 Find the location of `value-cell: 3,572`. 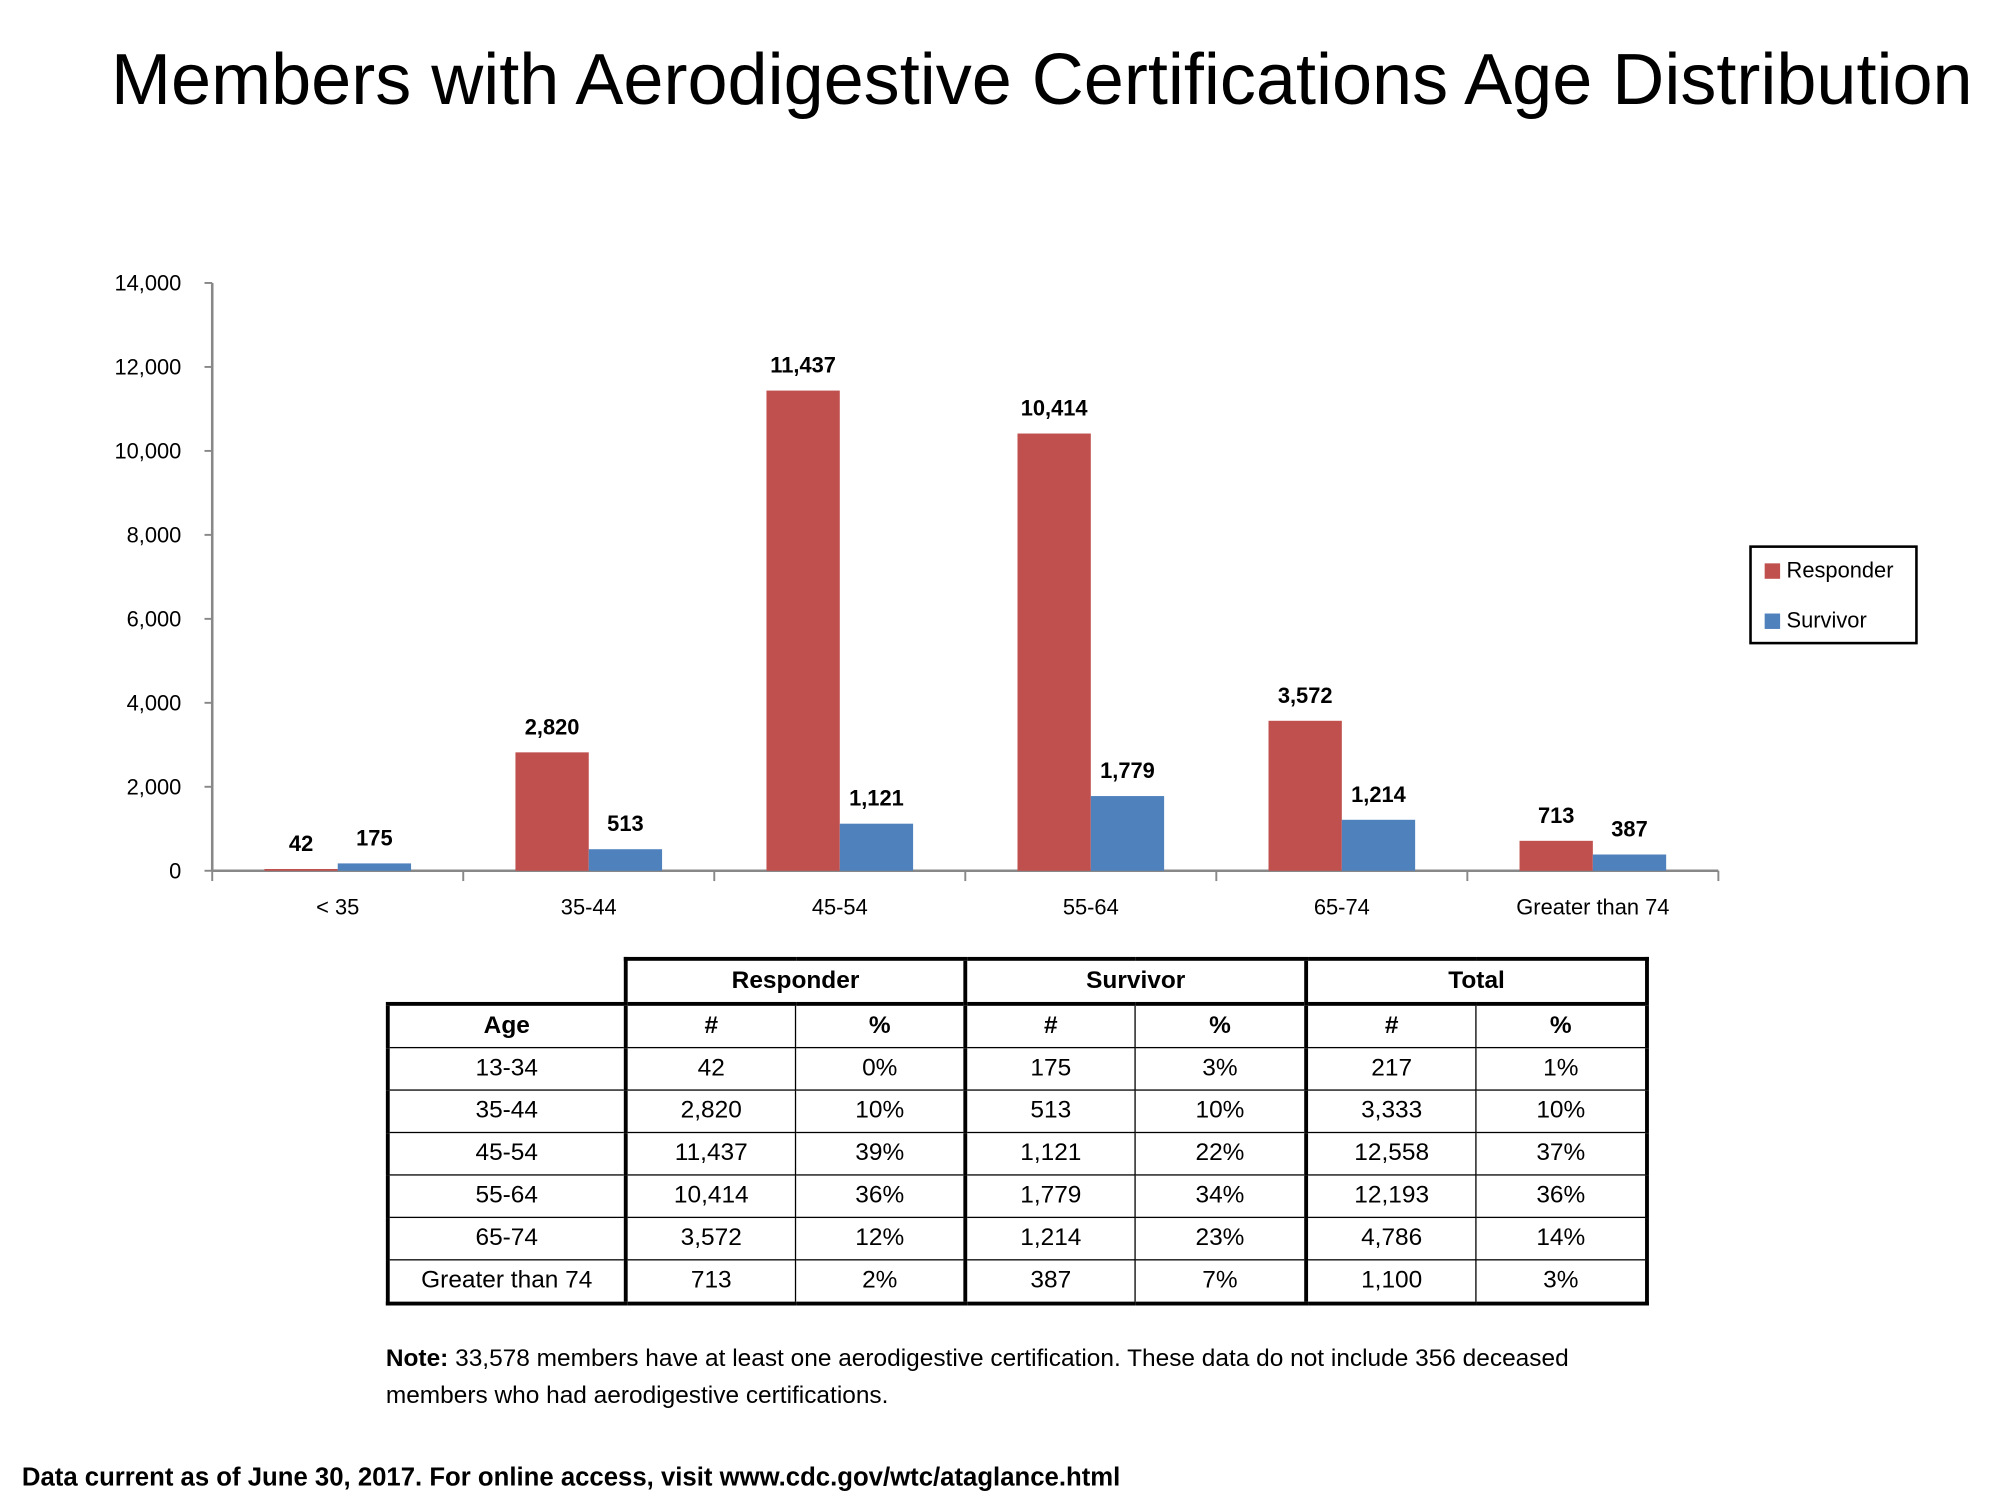

value-cell: 3,572 is located at coordinates (710, 1238).